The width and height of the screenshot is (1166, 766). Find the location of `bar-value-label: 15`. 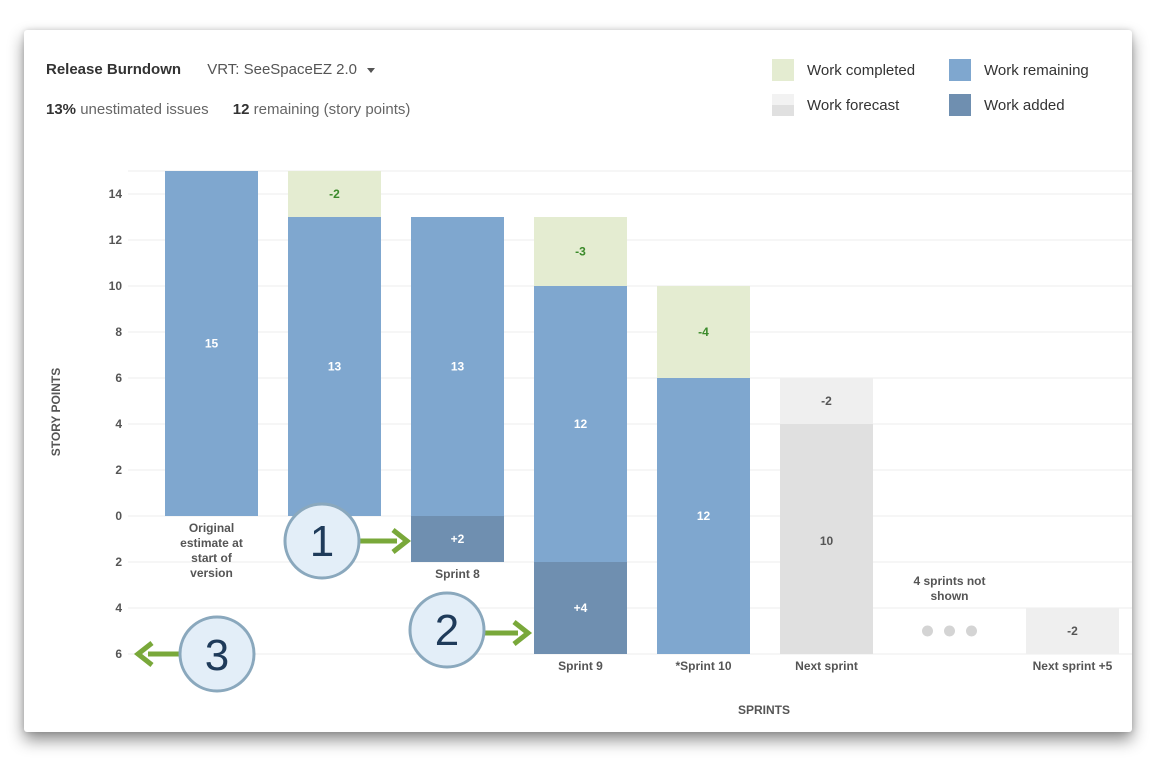

bar-value-label: 15 is located at coordinates (212, 344).